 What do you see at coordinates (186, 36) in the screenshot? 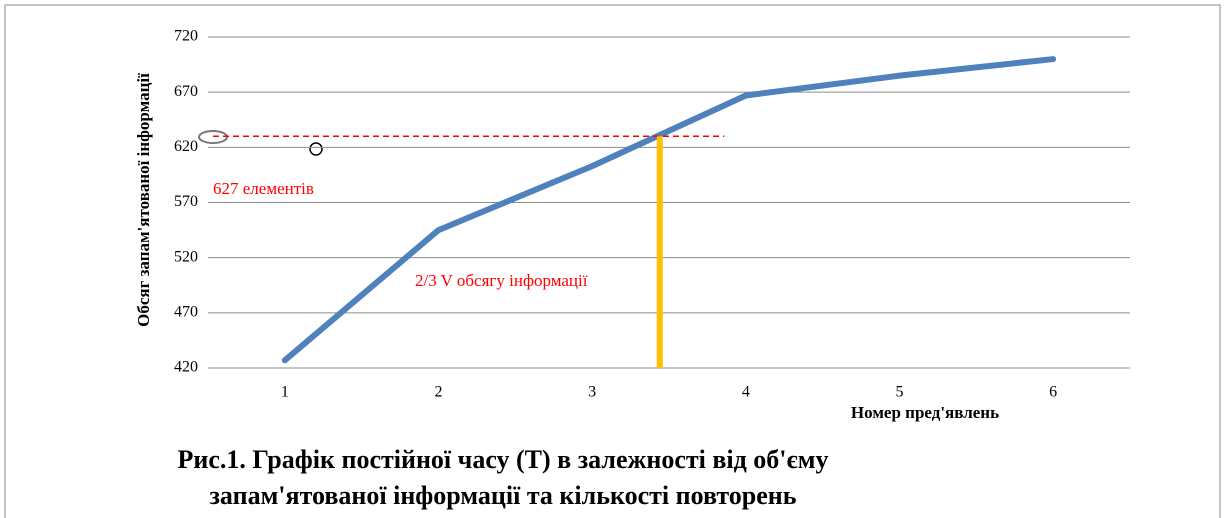
I see `y-tick-label: 720` at bounding box center [186, 36].